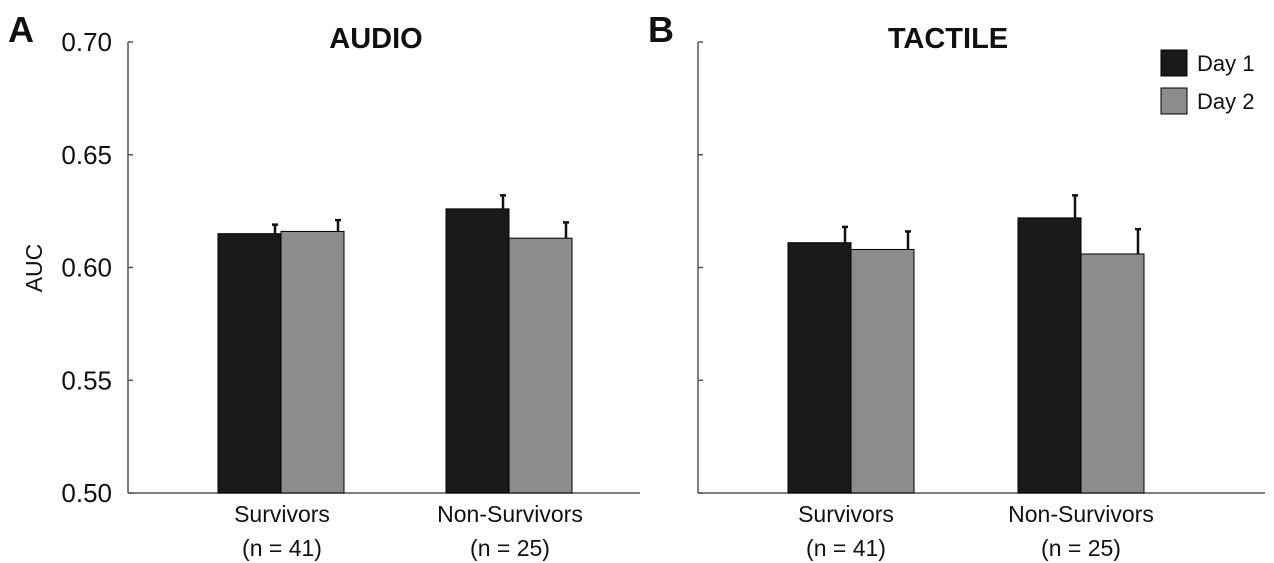 The width and height of the screenshot is (1274, 563). What do you see at coordinates (1225, 101) in the screenshot?
I see `legend-label-day-2: Day 2` at bounding box center [1225, 101].